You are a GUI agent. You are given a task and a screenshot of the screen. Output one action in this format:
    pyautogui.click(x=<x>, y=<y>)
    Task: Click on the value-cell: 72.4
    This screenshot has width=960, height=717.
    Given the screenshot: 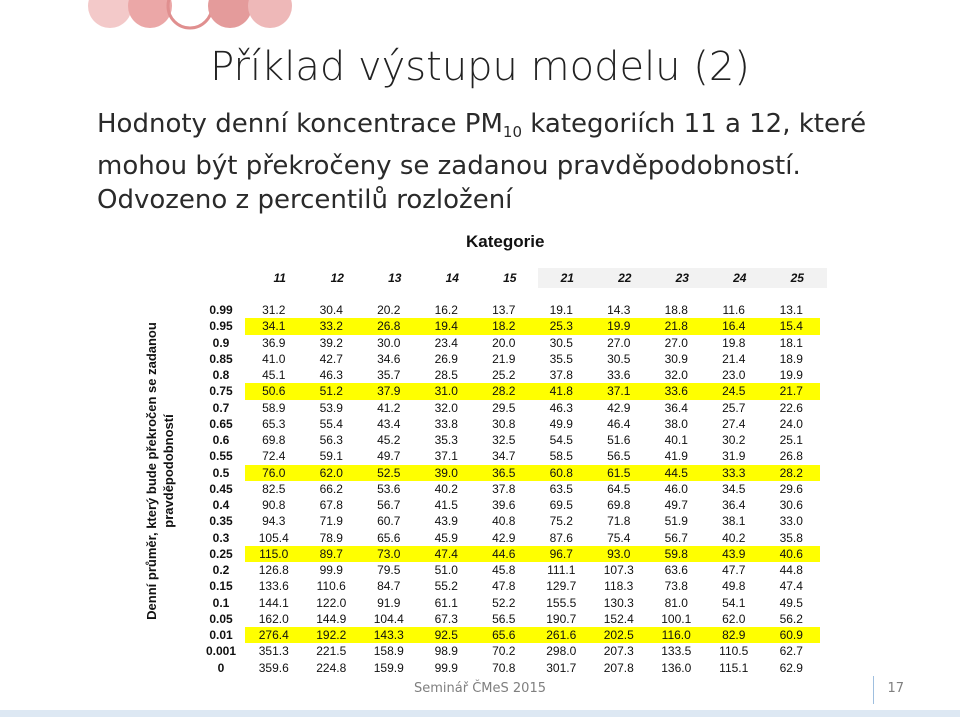 What is the action you would take?
    pyautogui.click(x=274, y=456)
    